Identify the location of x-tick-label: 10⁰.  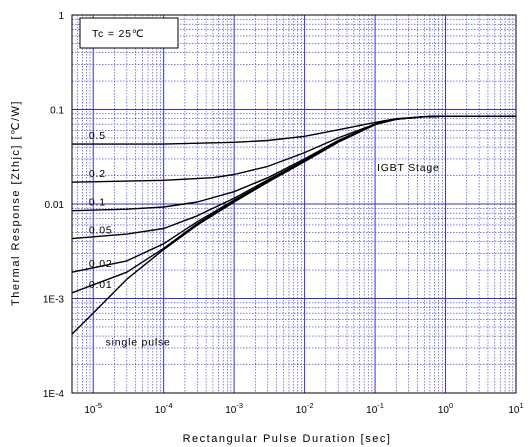
(445, 408).